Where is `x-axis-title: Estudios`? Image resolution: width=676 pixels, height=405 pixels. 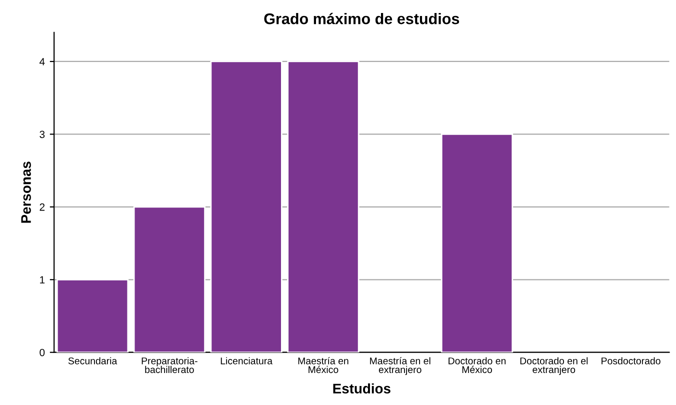
x-axis-title: Estudios is located at coordinates (361, 388).